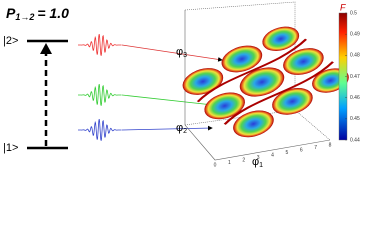 This screenshot has width=378, height=240. I want to click on upper-level-label: |2>, so click(10, 41).